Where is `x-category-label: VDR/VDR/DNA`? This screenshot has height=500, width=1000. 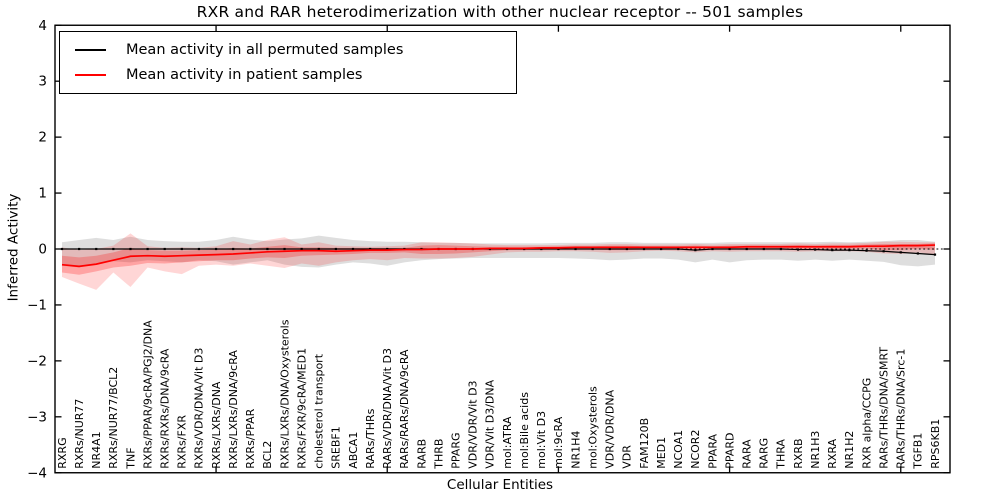 x-category-label: VDR/VDR/DNA is located at coordinates (610, 428).